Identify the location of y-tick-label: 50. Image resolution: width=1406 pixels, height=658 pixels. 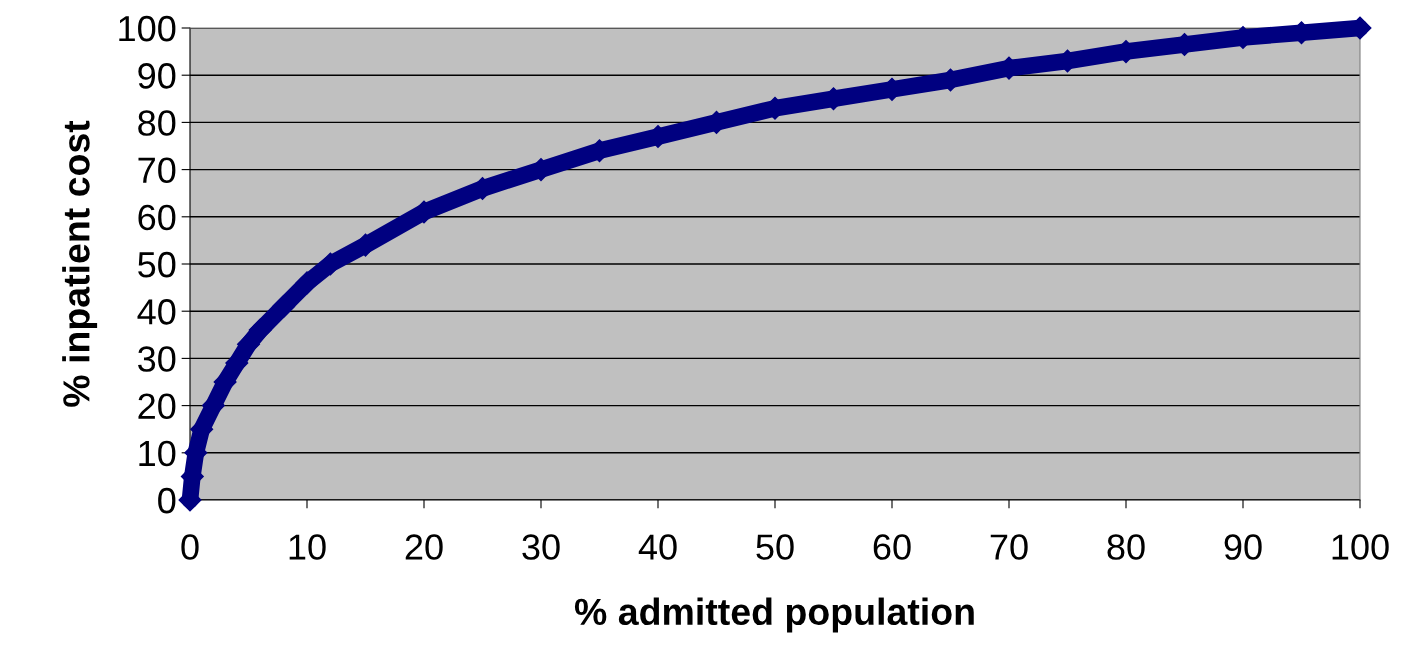
(157, 264).